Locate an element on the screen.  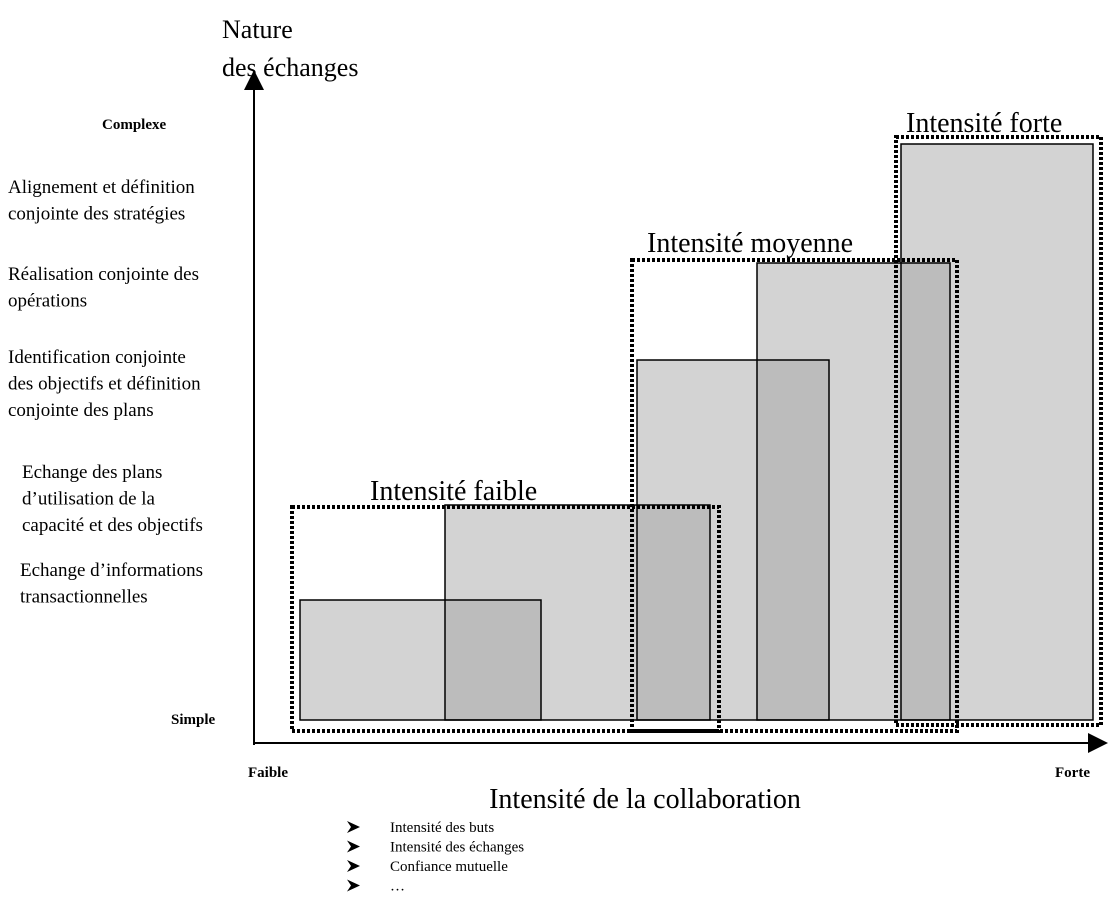
group-label: Intensité moyenne is located at coordinates (750, 243).